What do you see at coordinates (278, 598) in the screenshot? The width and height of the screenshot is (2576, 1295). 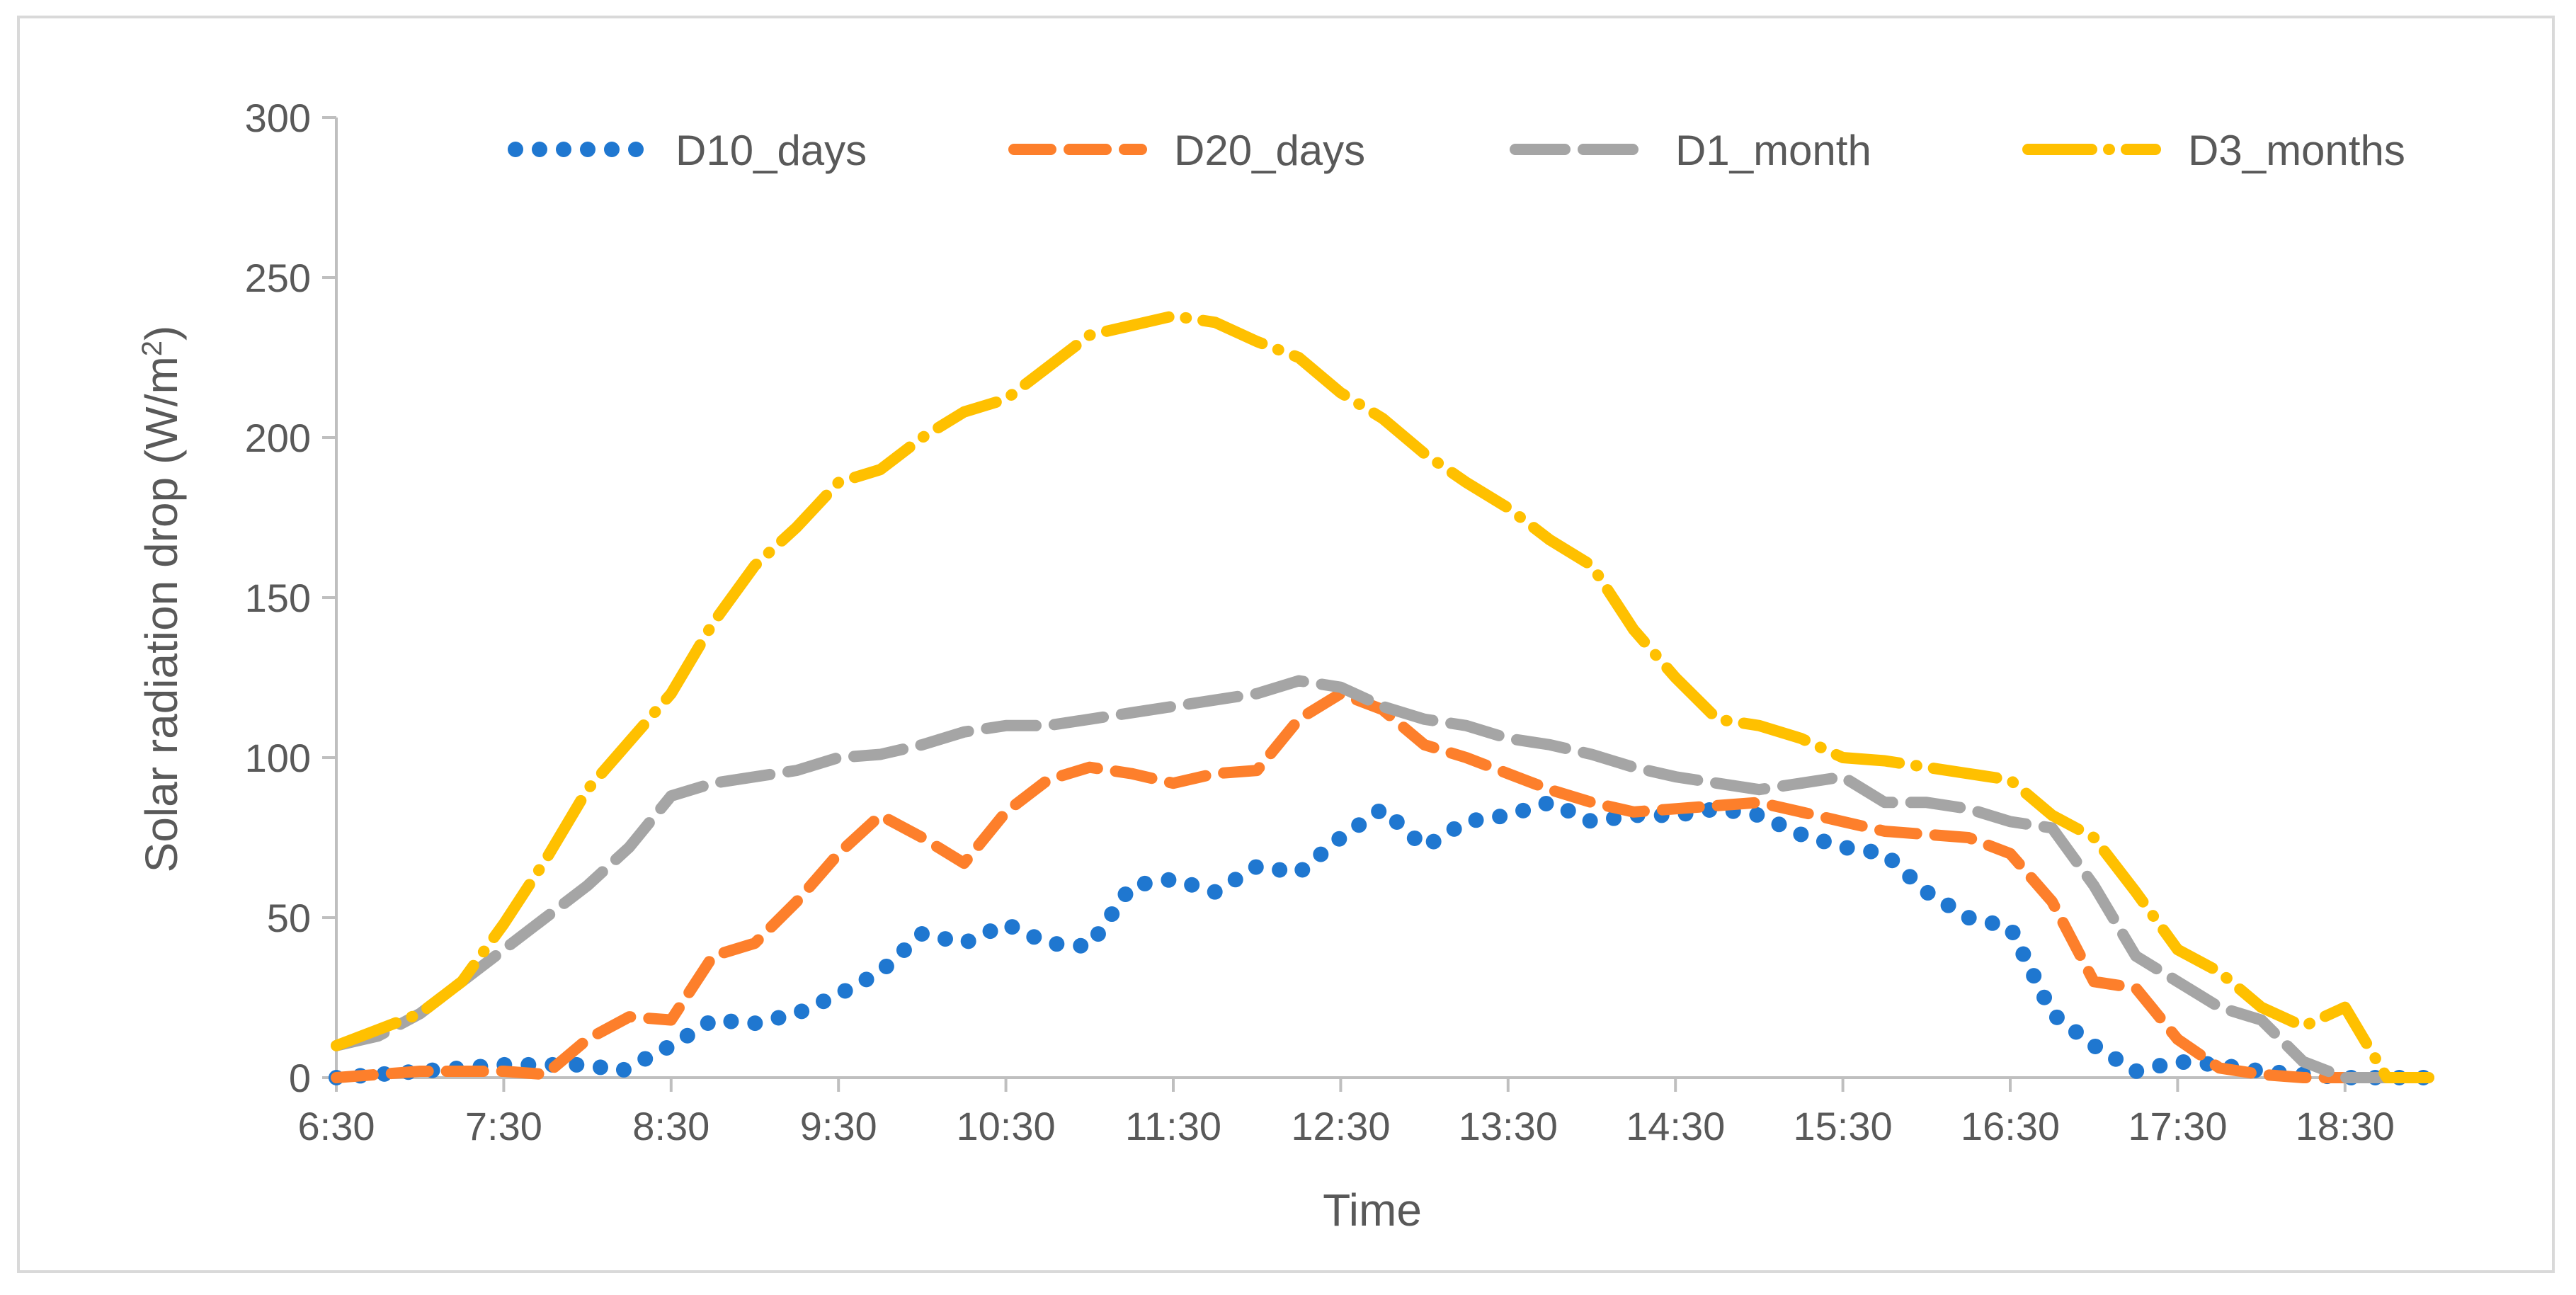 I see `y-tick-label: 150` at bounding box center [278, 598].